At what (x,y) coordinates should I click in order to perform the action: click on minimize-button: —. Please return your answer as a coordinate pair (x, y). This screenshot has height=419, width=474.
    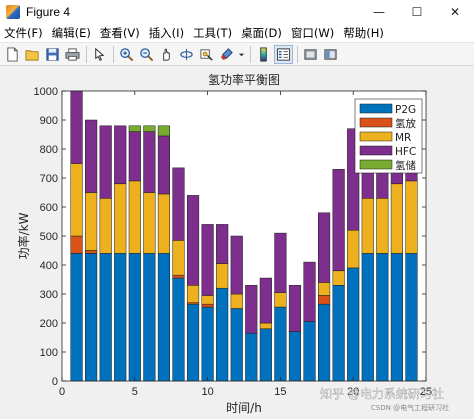
    Looking at the image, I should click on (379, 12).